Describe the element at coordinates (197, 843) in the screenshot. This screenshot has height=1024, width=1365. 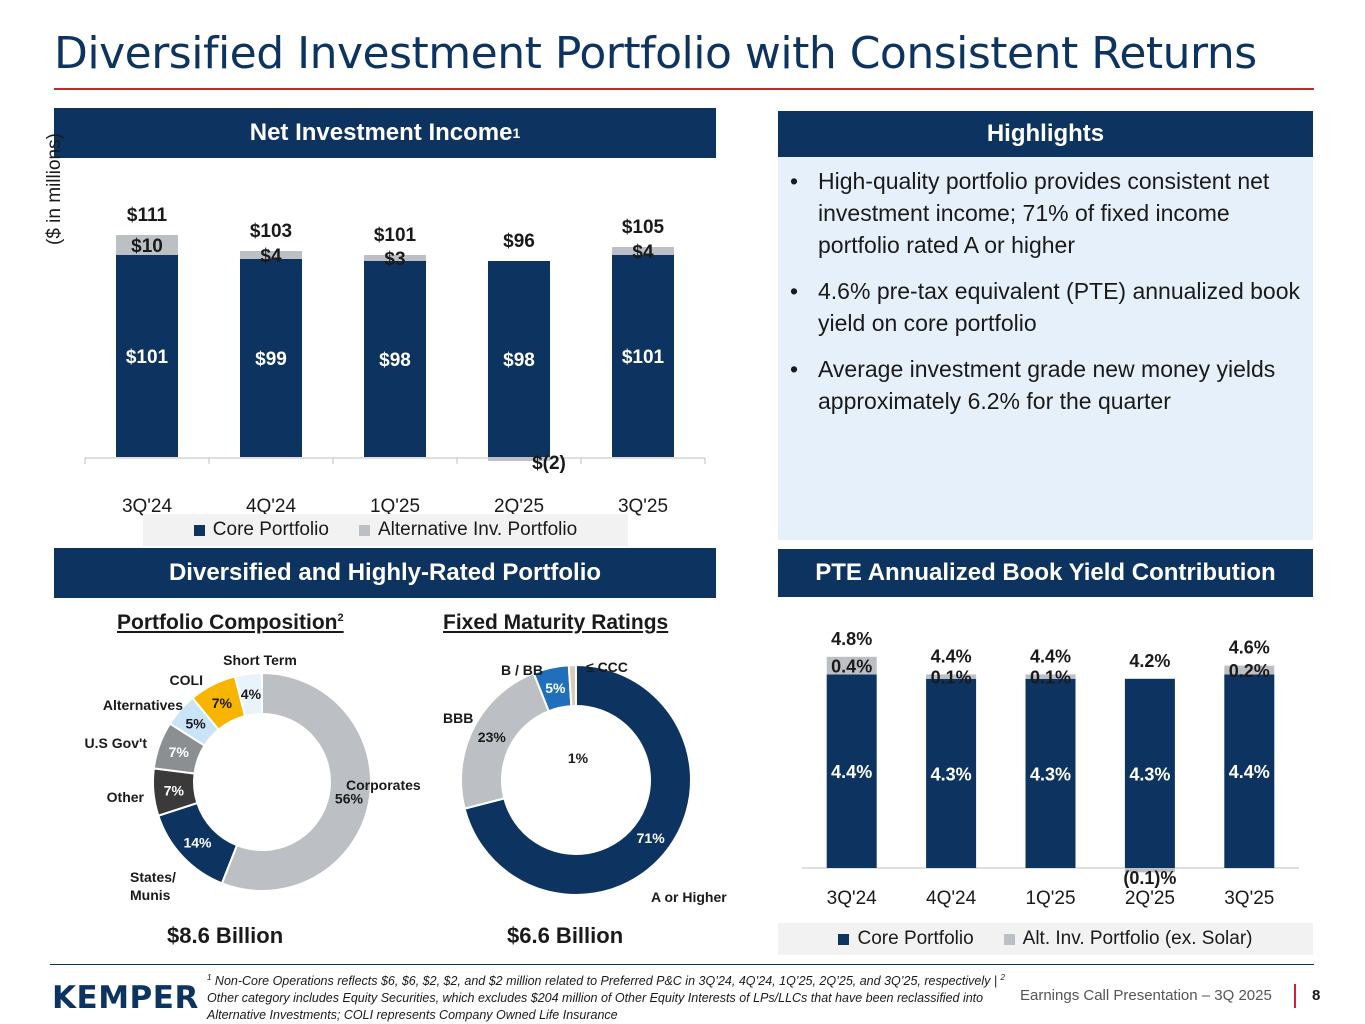
I see `slice-percent-label: 14%` at that location.